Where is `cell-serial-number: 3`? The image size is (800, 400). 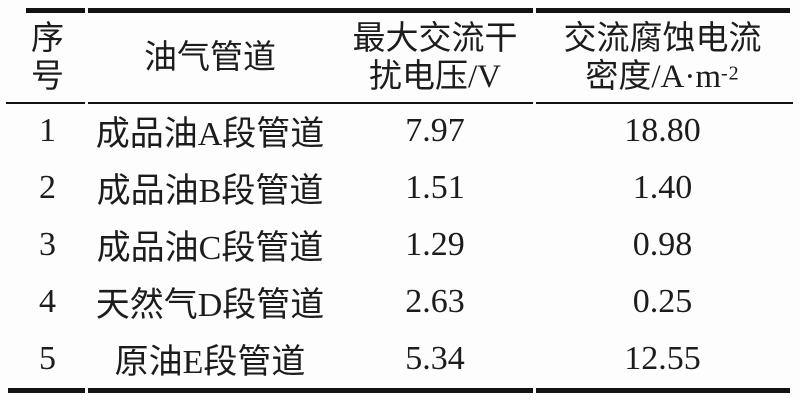
cell-serial-number: 3 is located at coordinates (47, 244).